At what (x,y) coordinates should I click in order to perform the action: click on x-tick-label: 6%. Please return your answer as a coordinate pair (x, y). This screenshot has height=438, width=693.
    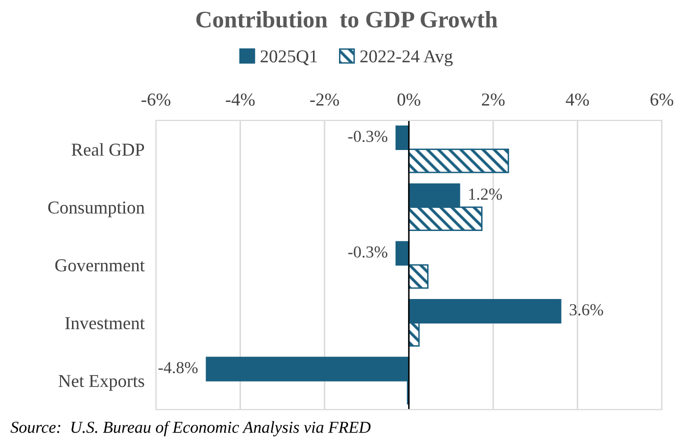
    Looking at the image, I should click on (662, 99).